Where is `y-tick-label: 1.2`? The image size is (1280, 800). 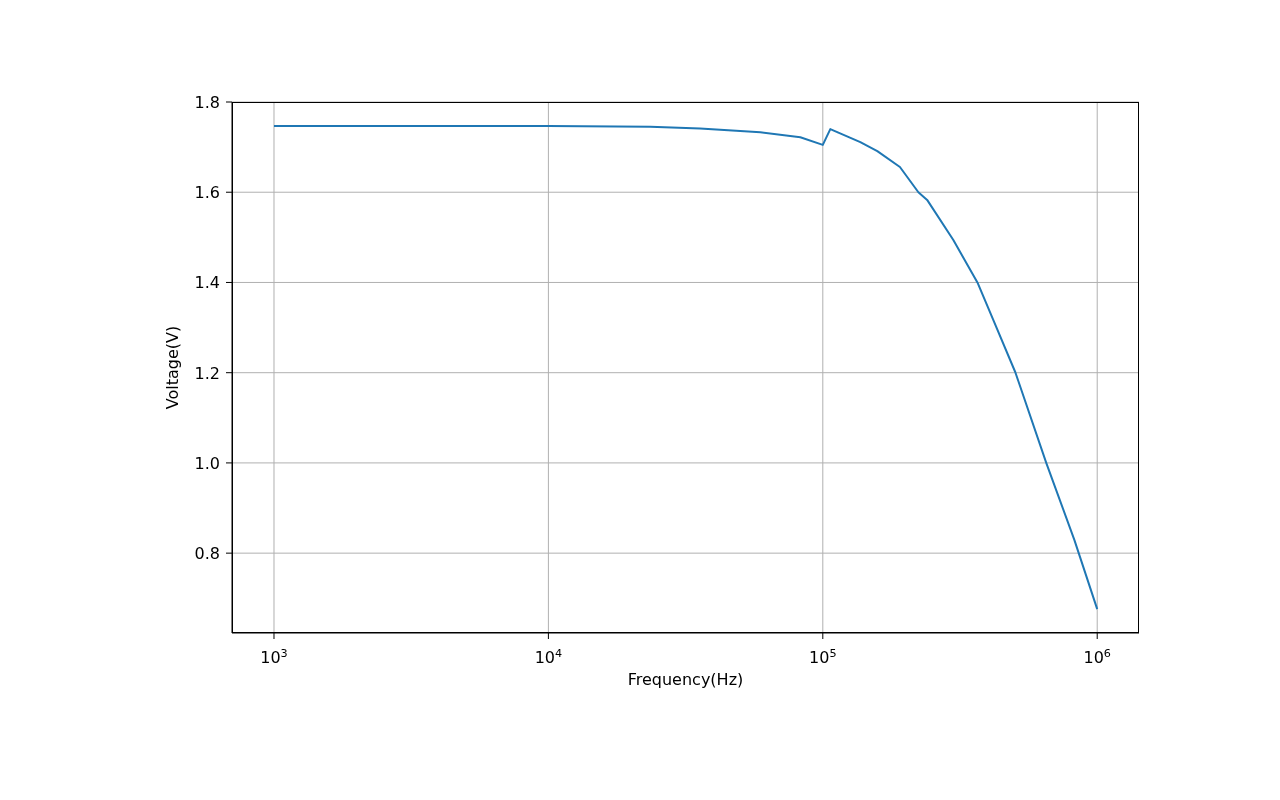 y-tick-label: 1.2 is located at coordinates (207, 373).